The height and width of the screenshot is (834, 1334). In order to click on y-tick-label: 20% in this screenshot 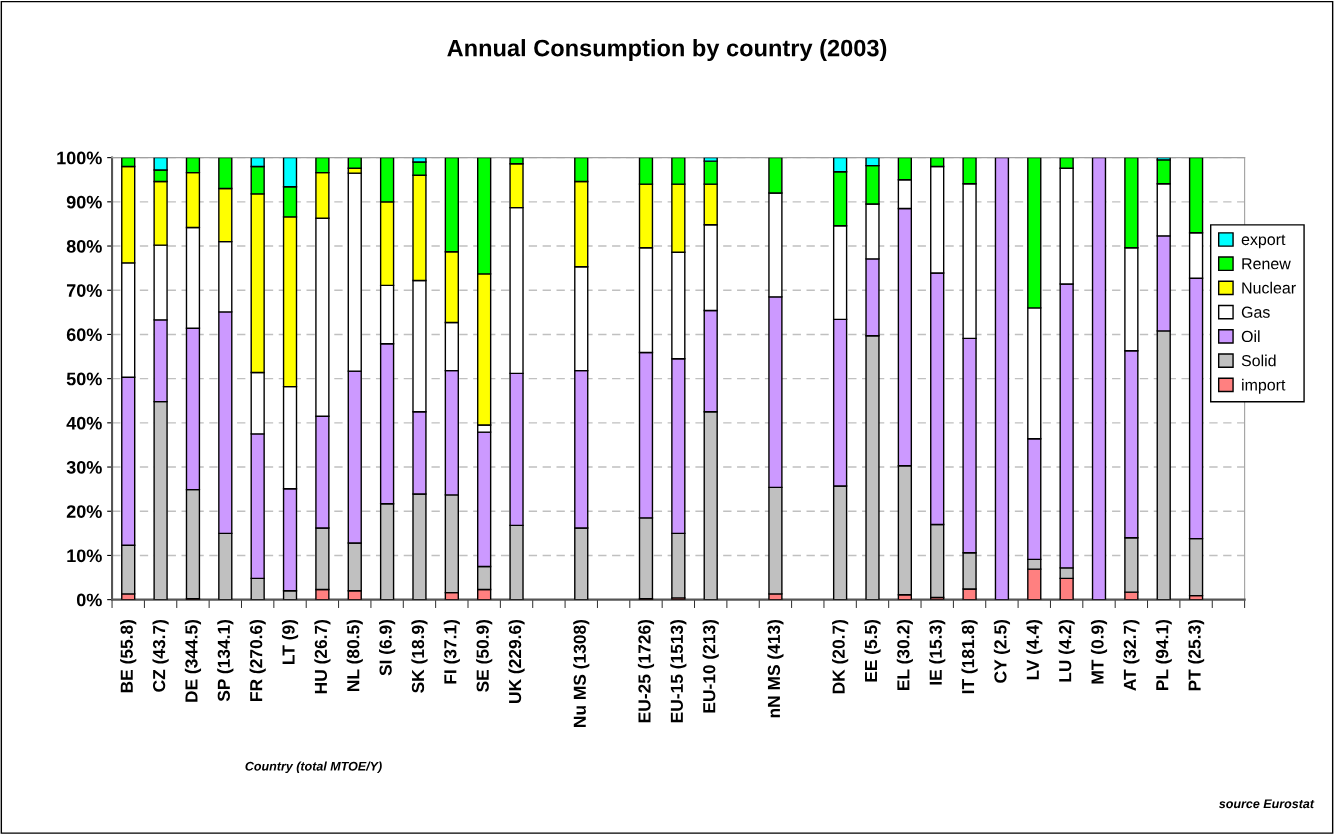, I will do `click(84, 511)`.